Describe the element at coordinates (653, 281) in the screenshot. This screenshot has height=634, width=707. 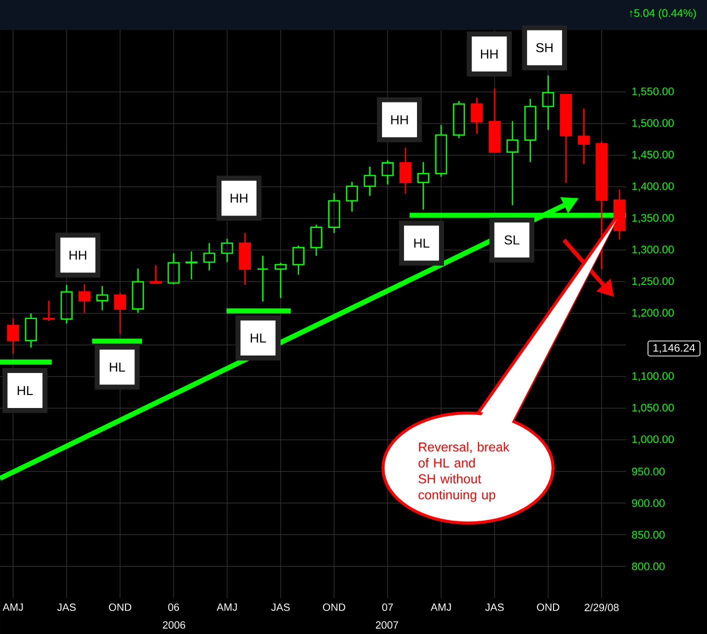
I see `y-tick-label: 1,250.00` at that location.